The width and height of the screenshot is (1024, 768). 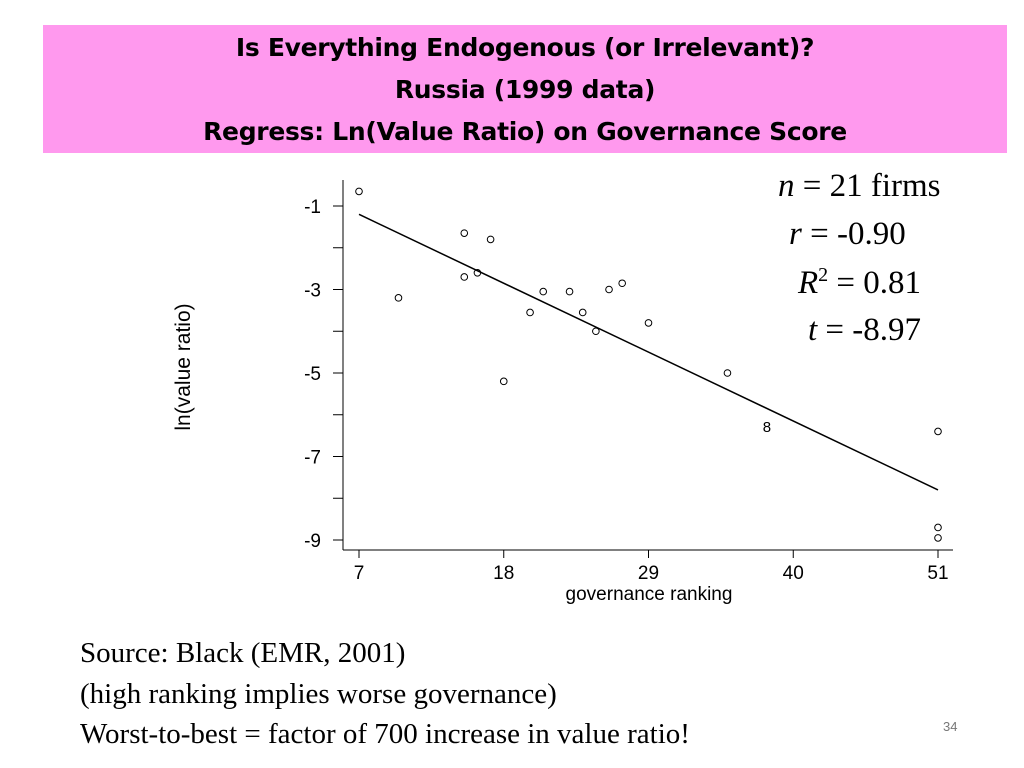 What do you see at coordinates (795, 234) in the screenshot?
I see `stat-r-var: r` at bounding box center [795, 234].